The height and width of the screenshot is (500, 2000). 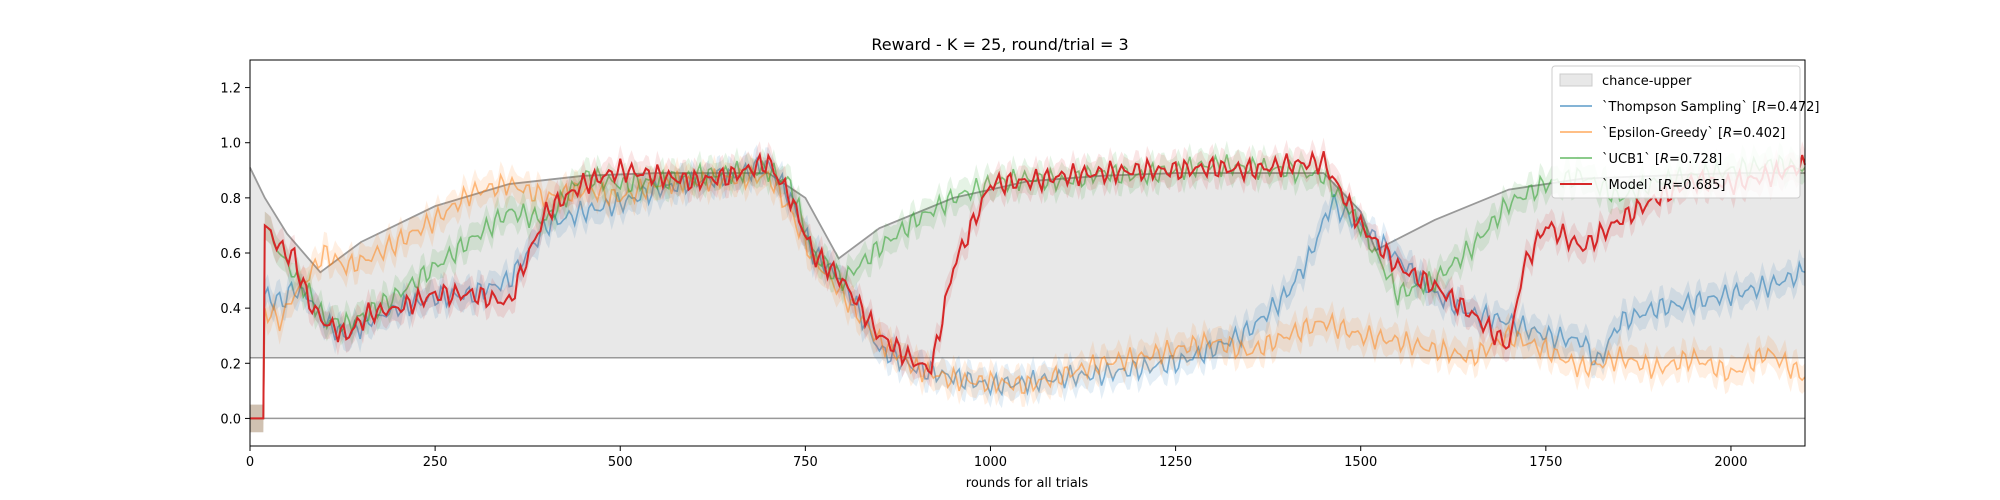 I want to click on x-tick-label: 1000, so click(x=990, y=462).